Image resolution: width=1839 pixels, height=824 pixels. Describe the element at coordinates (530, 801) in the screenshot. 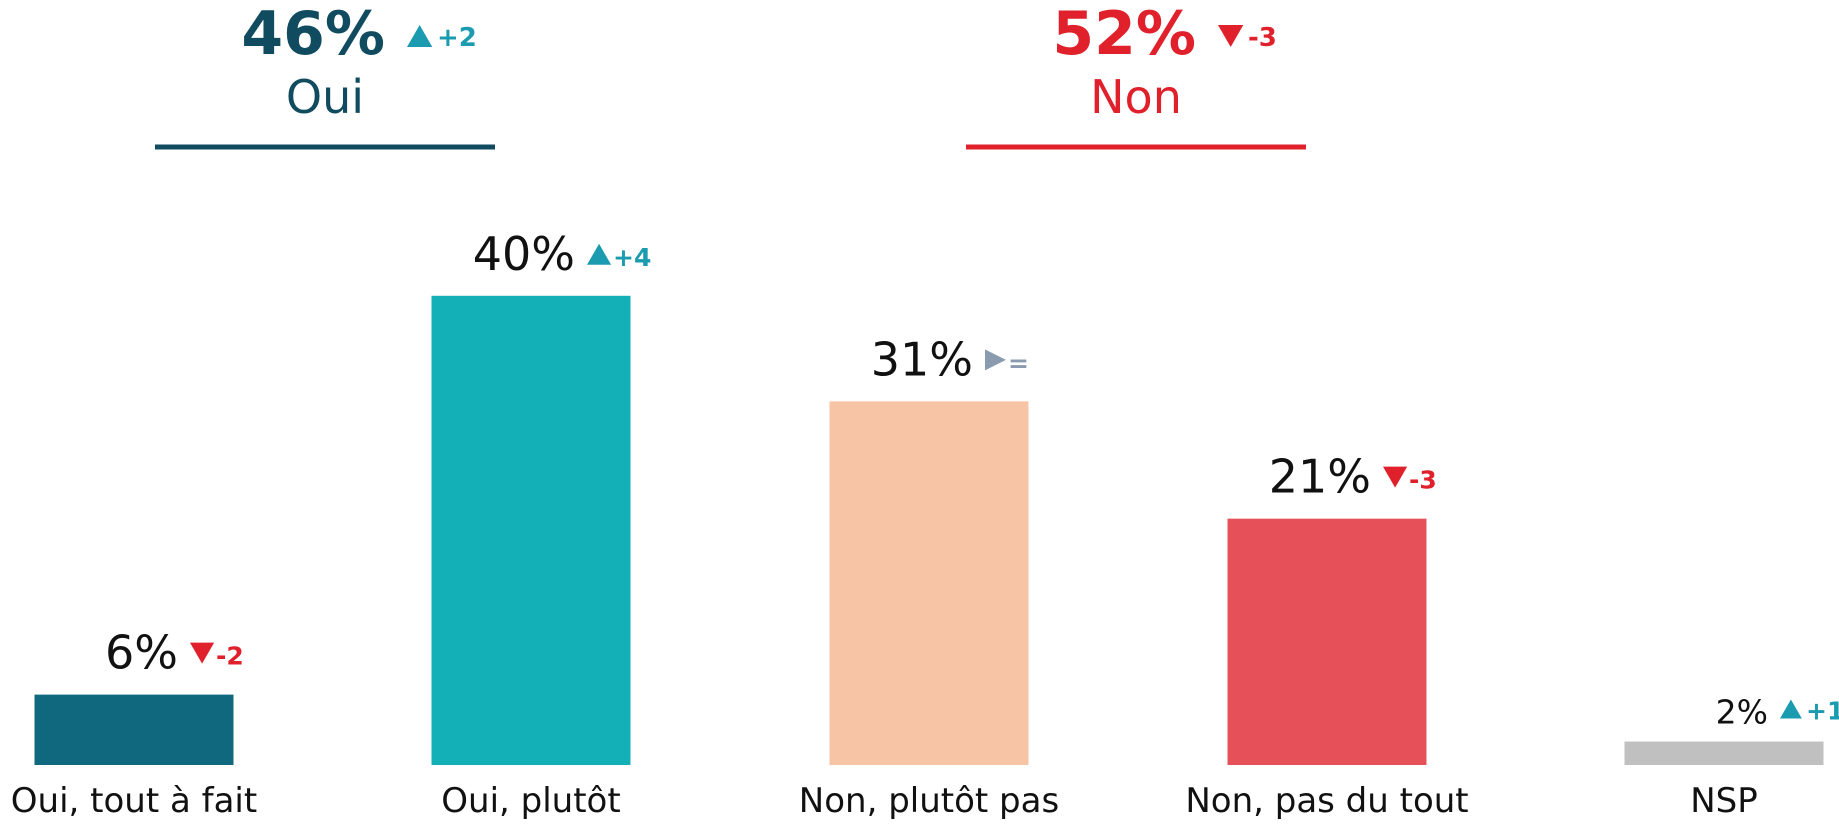

I see `x-tick-label: Oui, plutôt` at that location.